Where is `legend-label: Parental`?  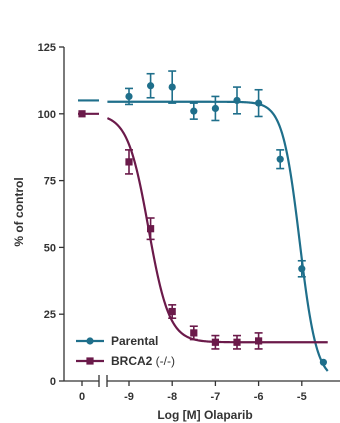 legend-label: Parental is located at coordinates (134, 341).